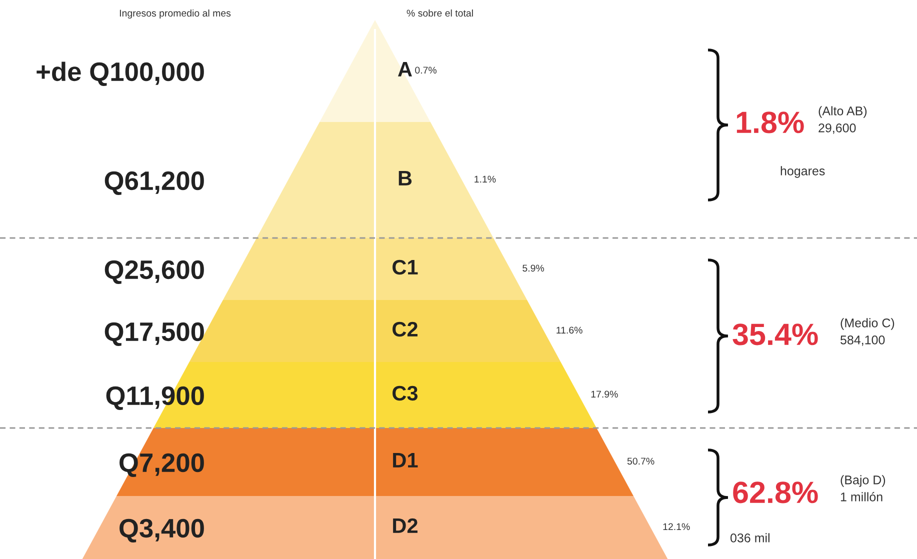  Describe the element at coordinates (405, 329) in the screenshot. I see `category-label: C2` at that location.